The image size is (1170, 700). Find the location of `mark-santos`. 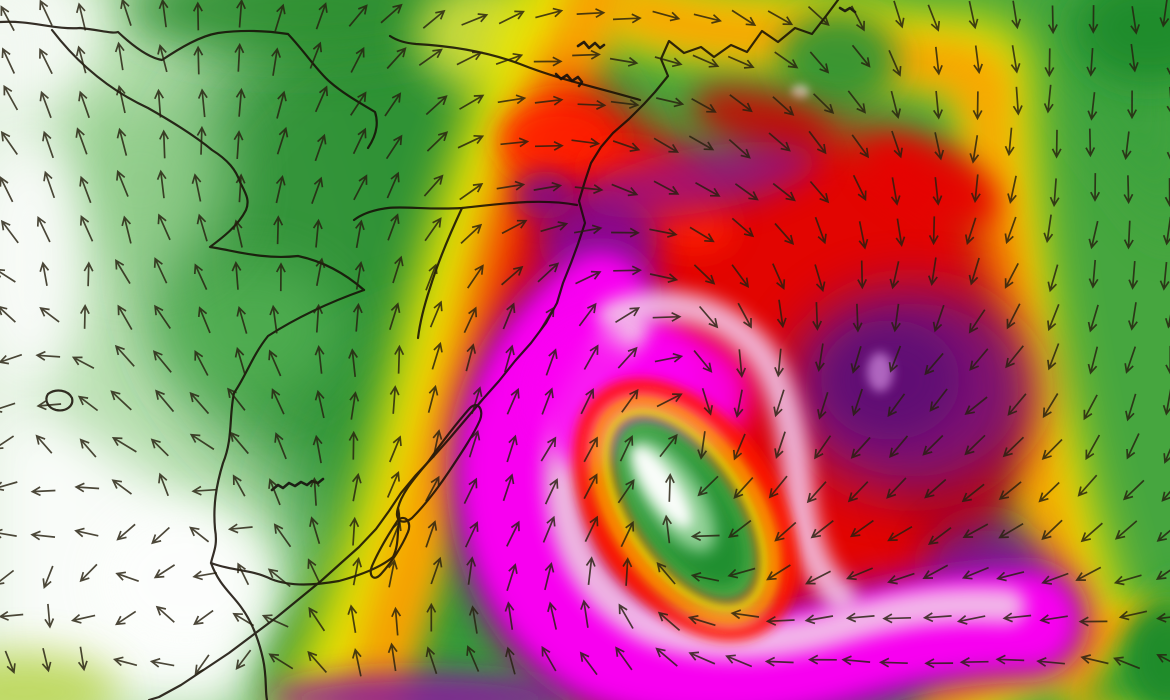

mark-santos is located at coordinates (847, 10).